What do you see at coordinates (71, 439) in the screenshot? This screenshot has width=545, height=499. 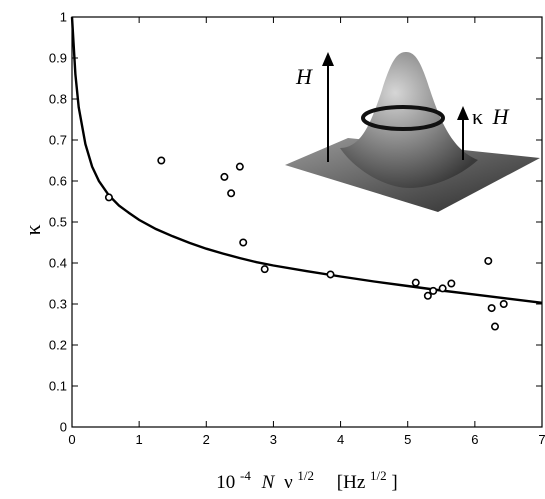 I see `x-tick-label: 0` at bounding box center [71, 439].